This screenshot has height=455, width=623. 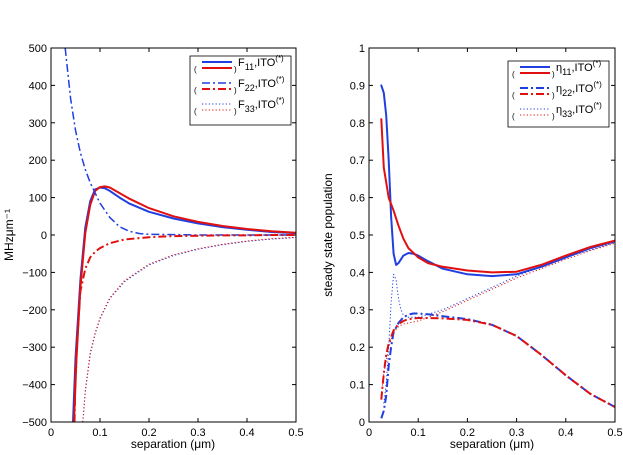 What do you see at coordinates (34, 423) in the screenshot?
I see `y-tick-label: −500` at bounding box center [34, 423].